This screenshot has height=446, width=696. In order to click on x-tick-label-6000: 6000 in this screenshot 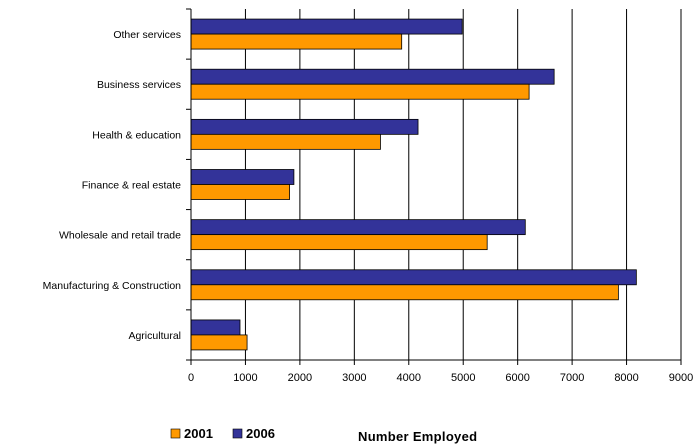, I will do `click(517, 378)`.